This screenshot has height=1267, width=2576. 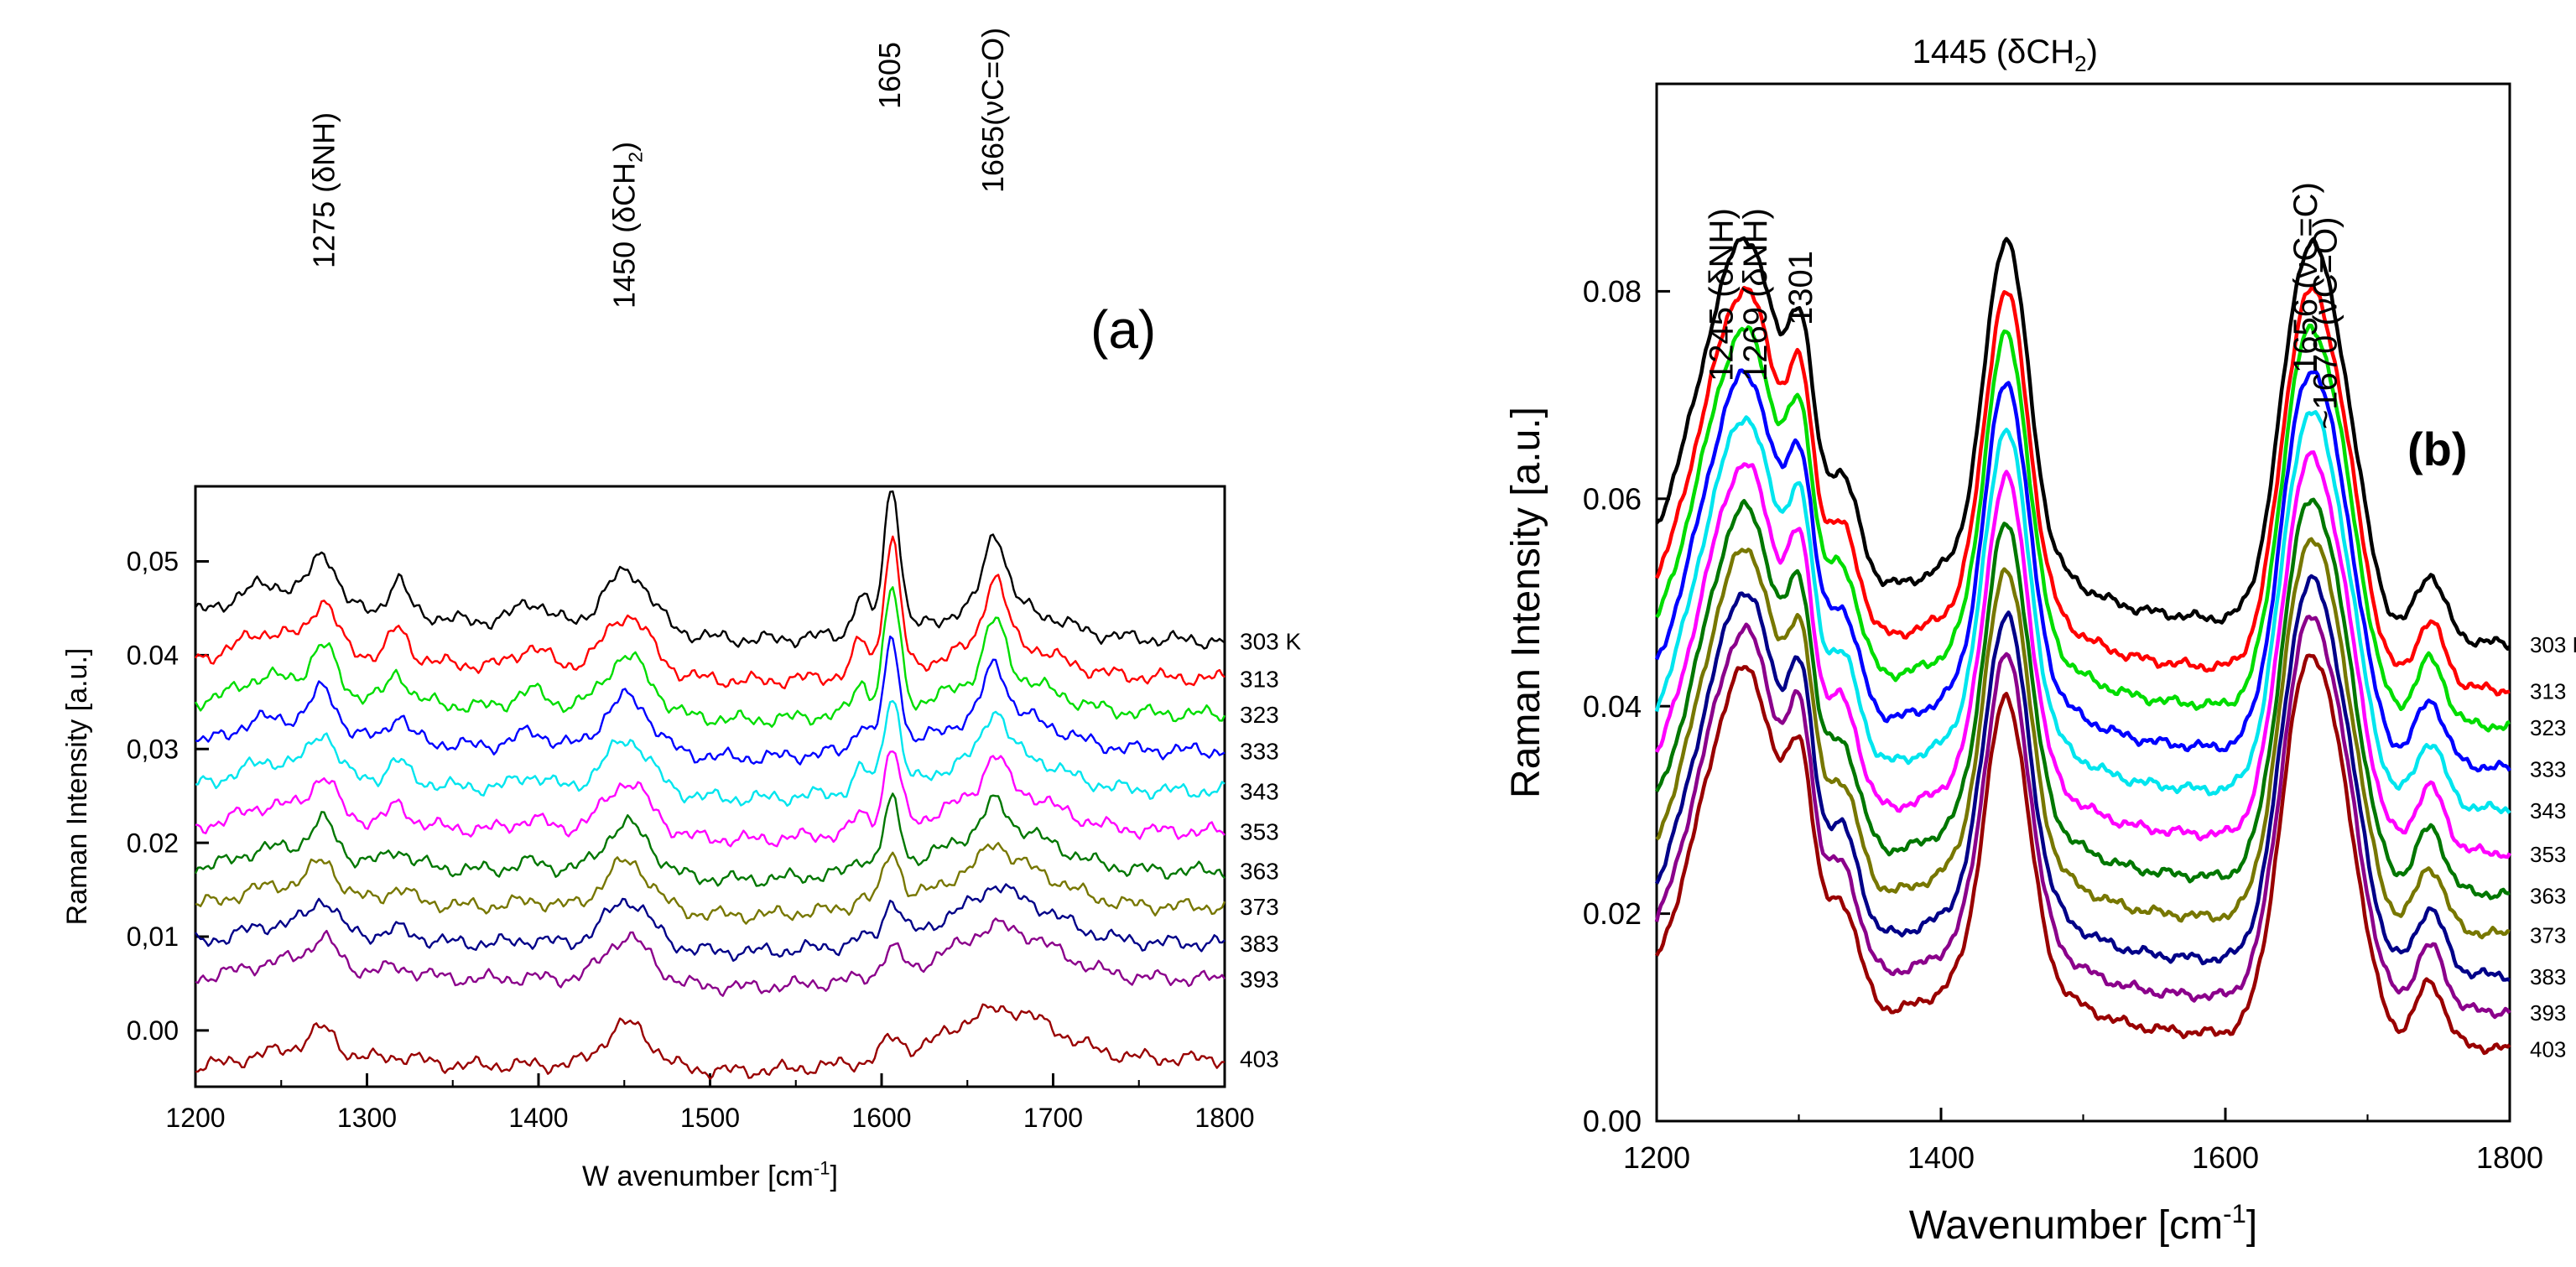 I want to click on x-axis-label: Wavenumber [cm-1], so click(x=2083, y=1223).